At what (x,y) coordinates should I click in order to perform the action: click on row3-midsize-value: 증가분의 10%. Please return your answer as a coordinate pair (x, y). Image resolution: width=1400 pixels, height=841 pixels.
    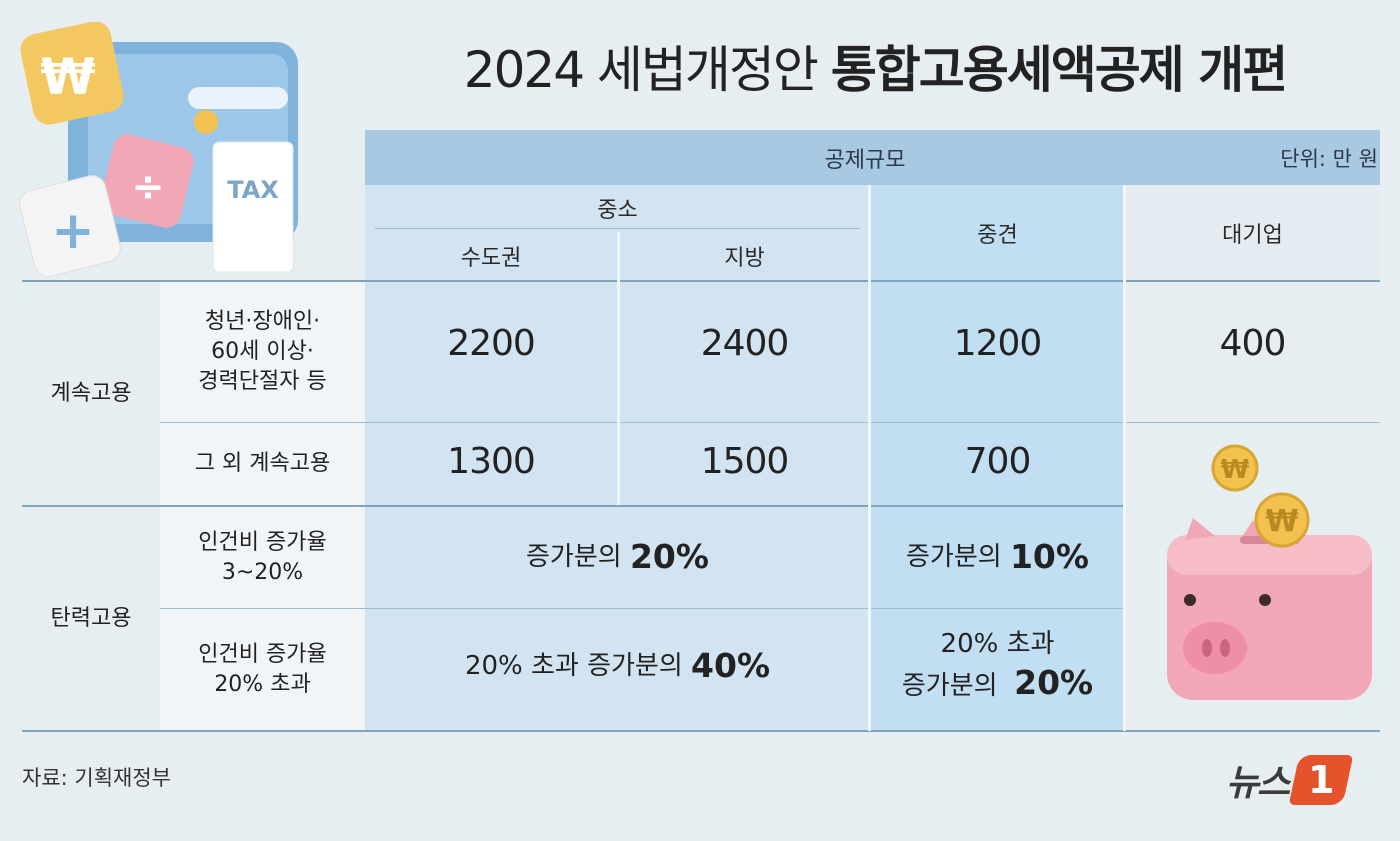
    Looking at the image, I should click on (997, 557).